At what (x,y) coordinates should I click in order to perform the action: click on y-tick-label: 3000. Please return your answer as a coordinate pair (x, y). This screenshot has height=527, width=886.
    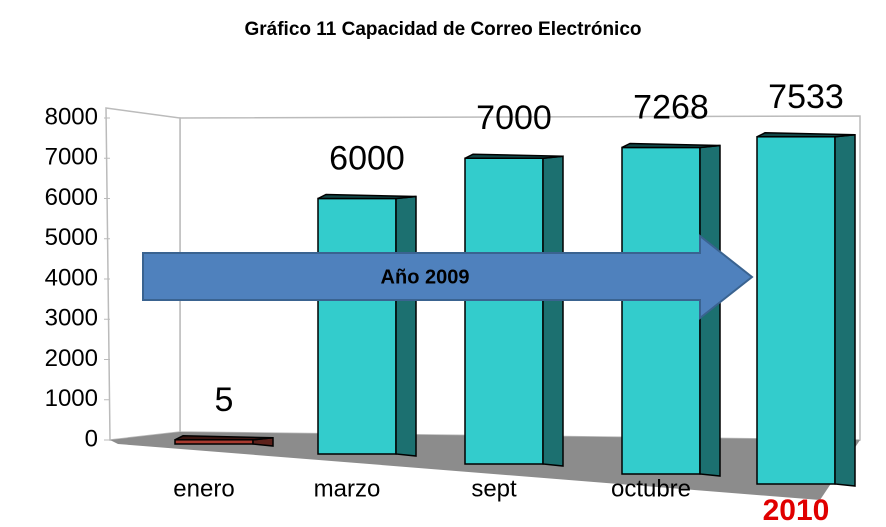
    Looking at the image, I should click on (71, 318).